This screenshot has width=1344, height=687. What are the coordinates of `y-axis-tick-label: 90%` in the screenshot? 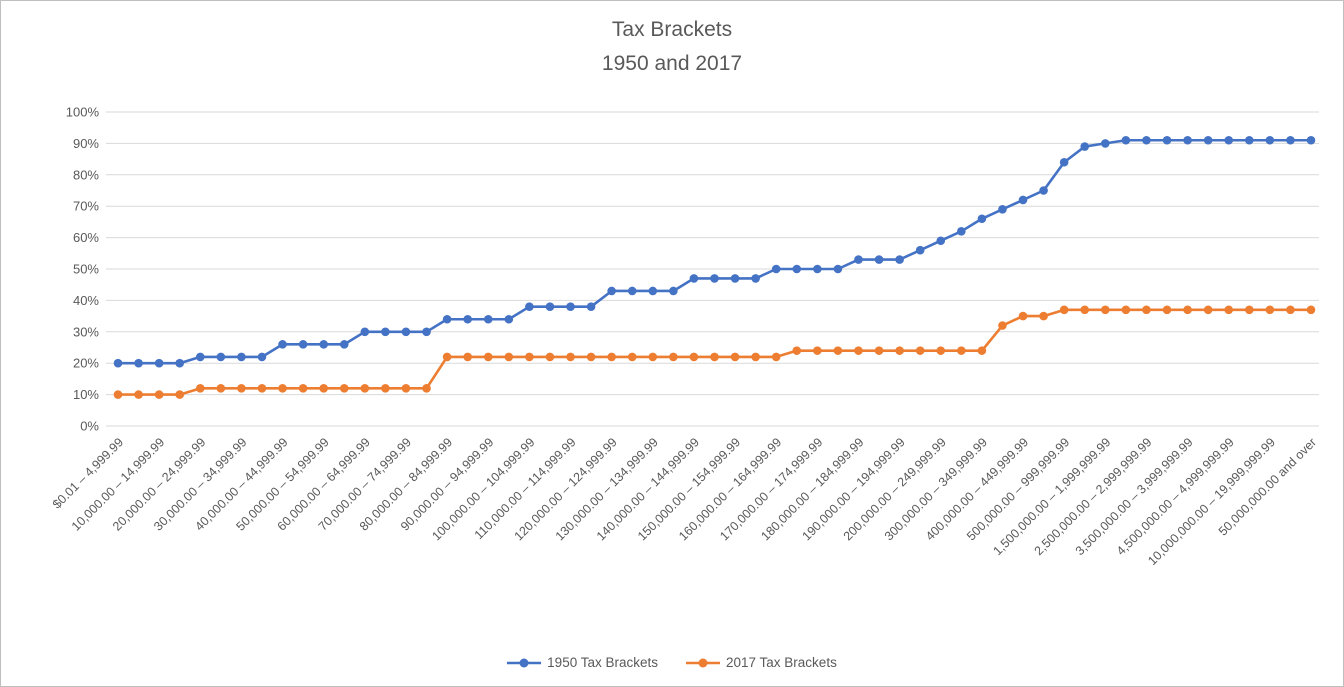 It's located at (86, 143).